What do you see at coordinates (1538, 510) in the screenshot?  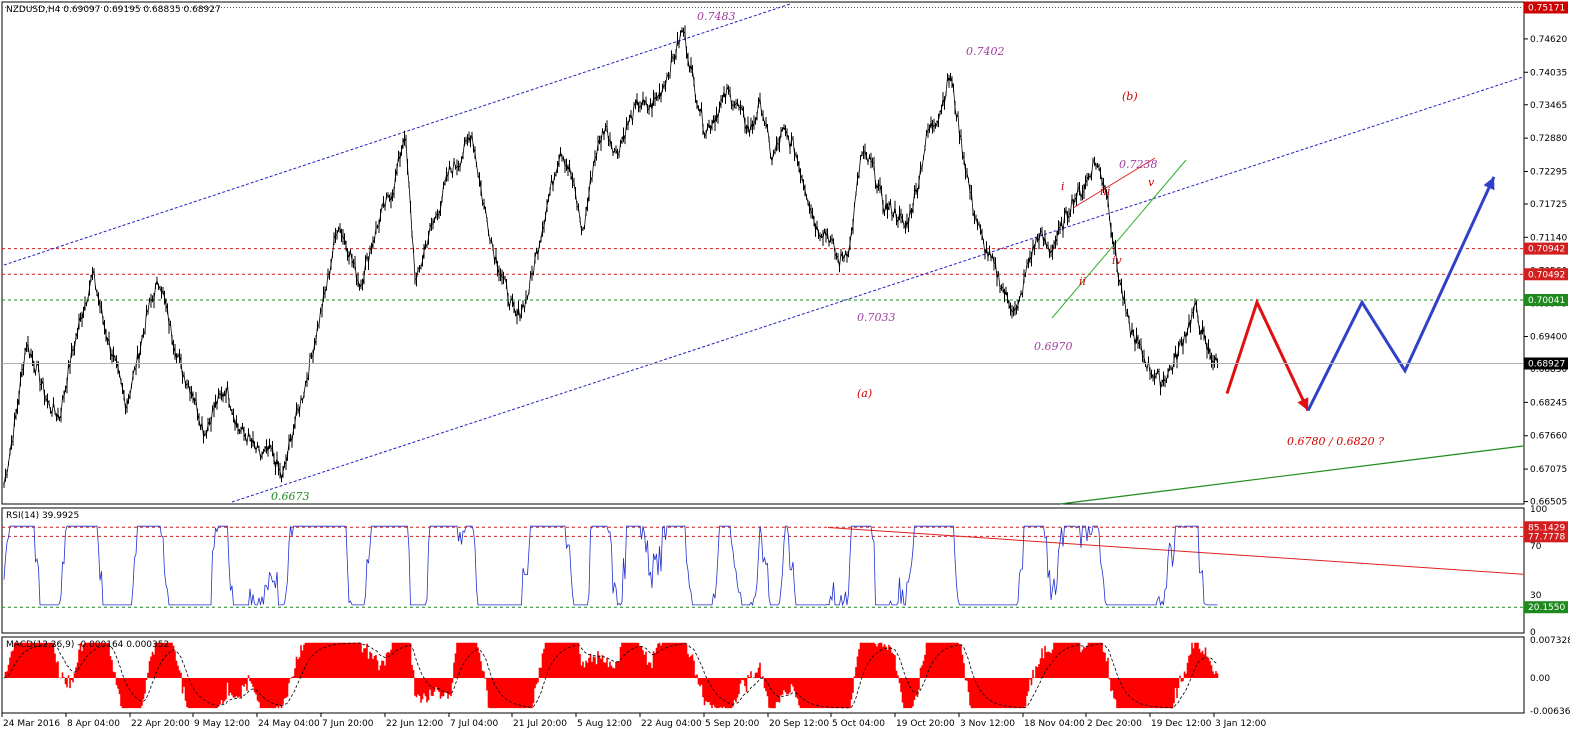 I see `rsi-axis-label: 100` at bounding box center [1538, 510].